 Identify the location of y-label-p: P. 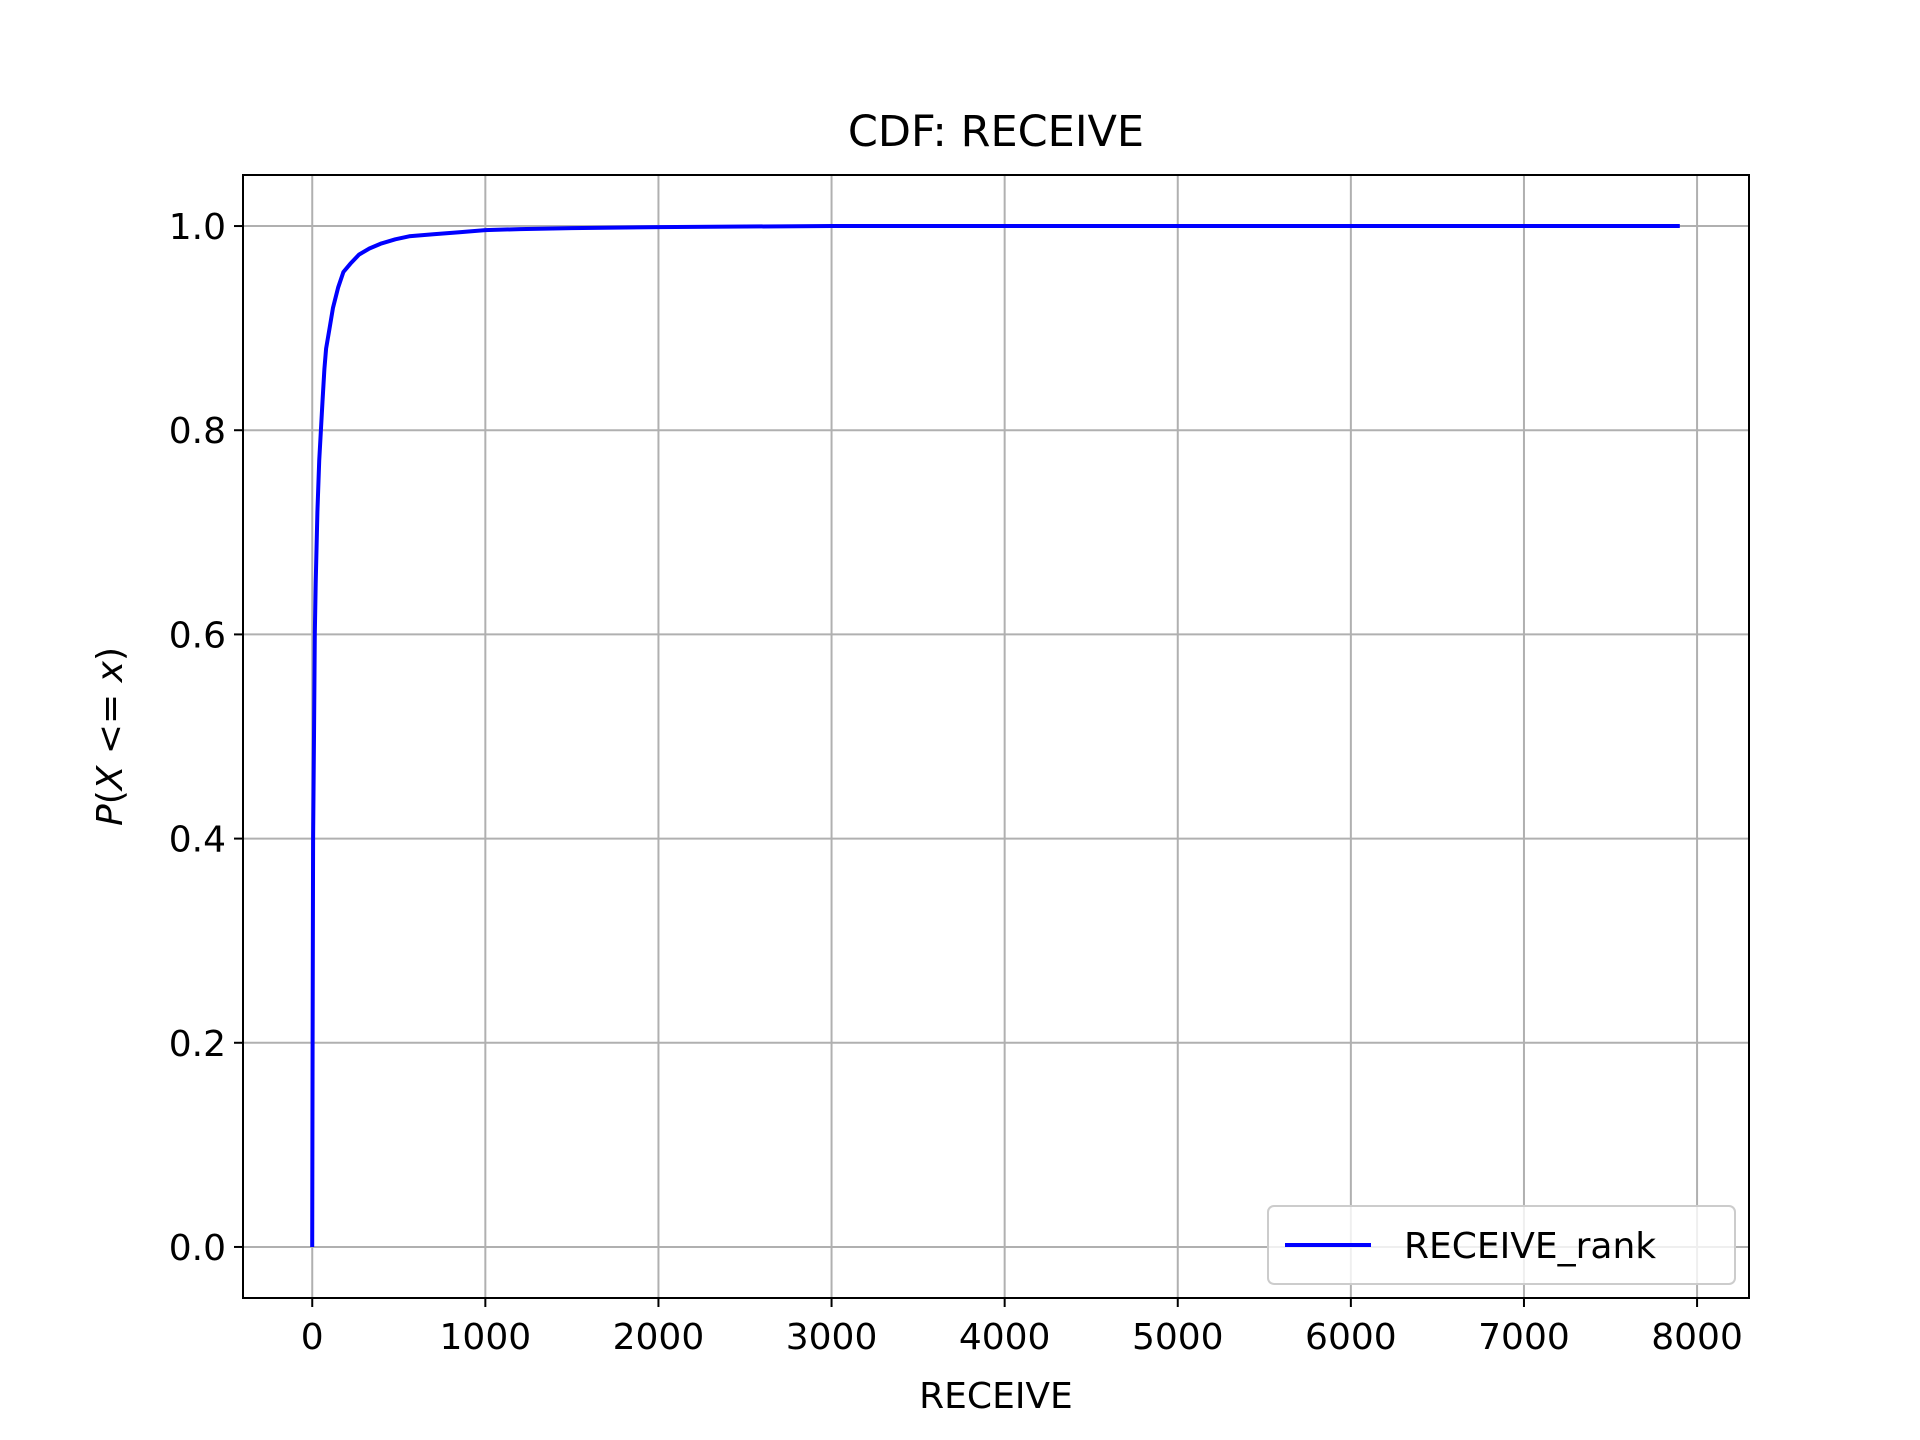
(110, 815).